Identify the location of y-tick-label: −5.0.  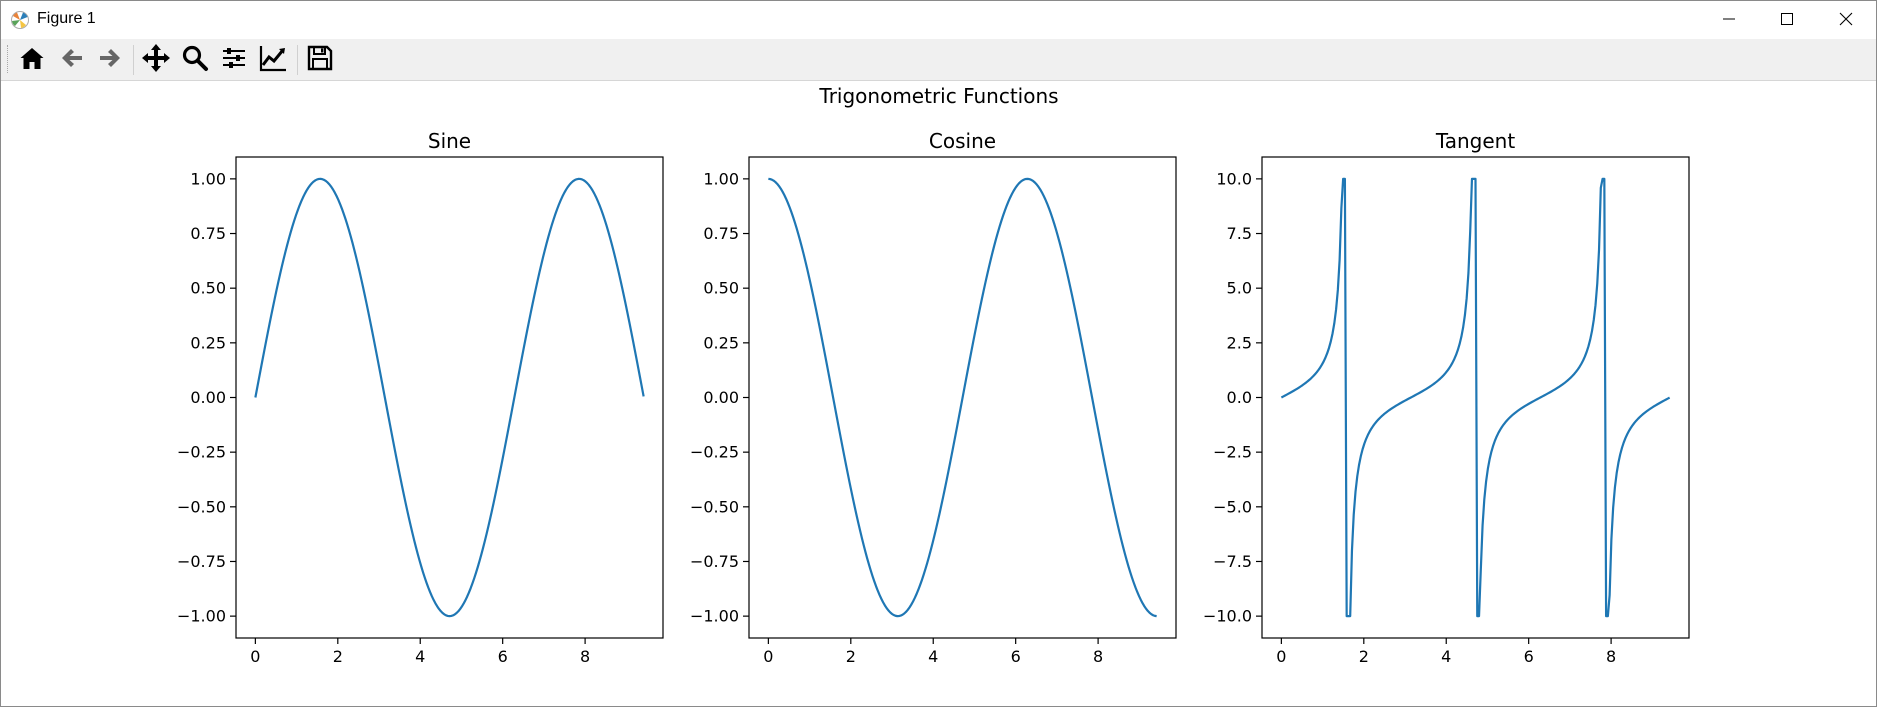
(1232, 506).